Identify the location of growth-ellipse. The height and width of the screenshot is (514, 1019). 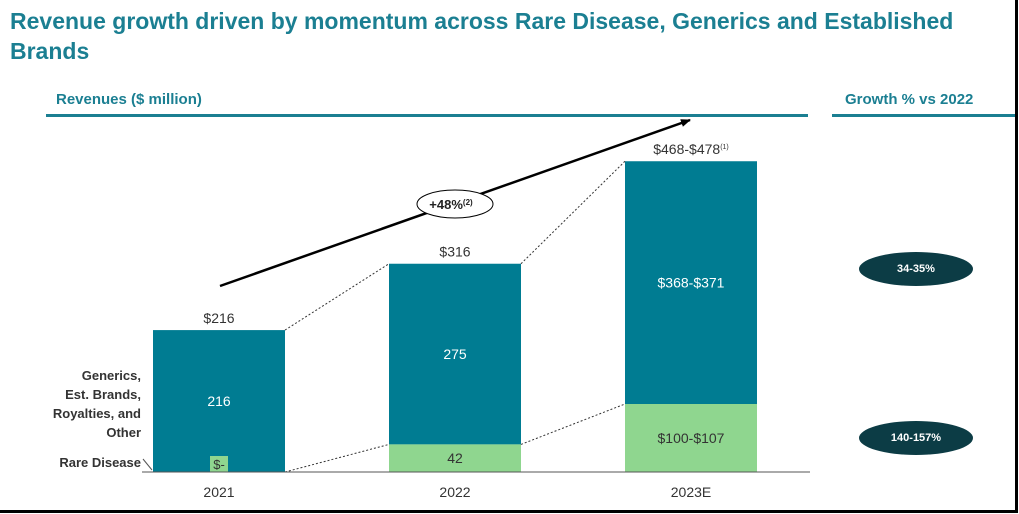
(455, 204).